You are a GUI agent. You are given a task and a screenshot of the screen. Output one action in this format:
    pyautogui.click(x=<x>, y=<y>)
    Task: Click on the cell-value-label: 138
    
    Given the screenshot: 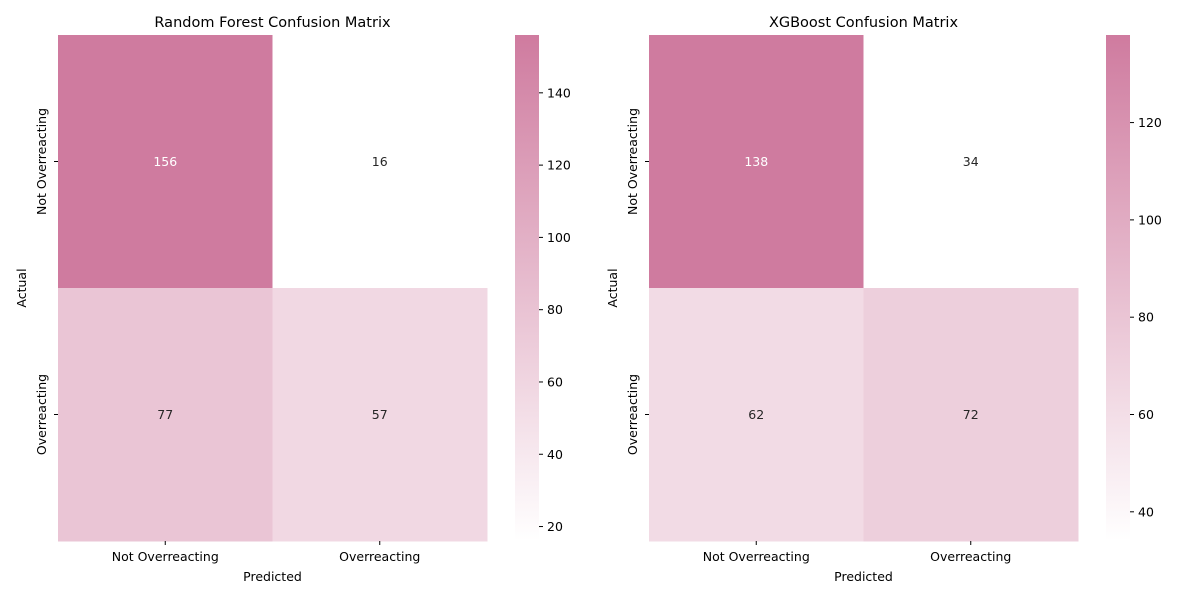 What is the action you would take?
    pyautogui.click(x=756, y=161)
    